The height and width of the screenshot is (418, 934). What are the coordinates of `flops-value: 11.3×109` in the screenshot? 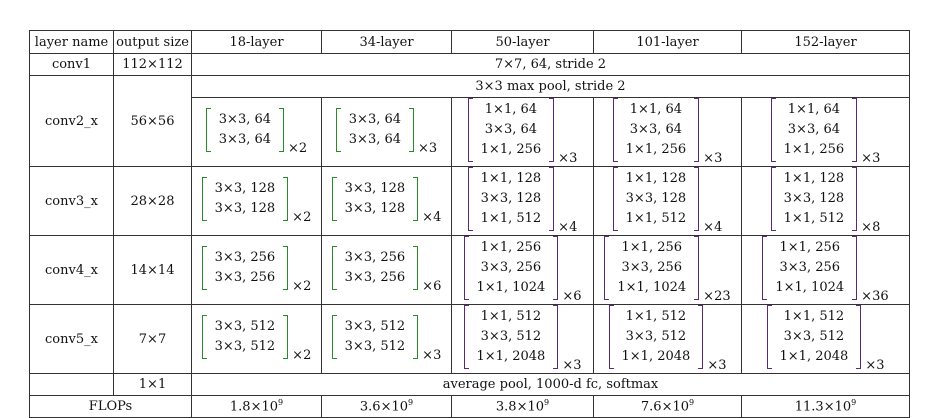 It's located at (825, 406).